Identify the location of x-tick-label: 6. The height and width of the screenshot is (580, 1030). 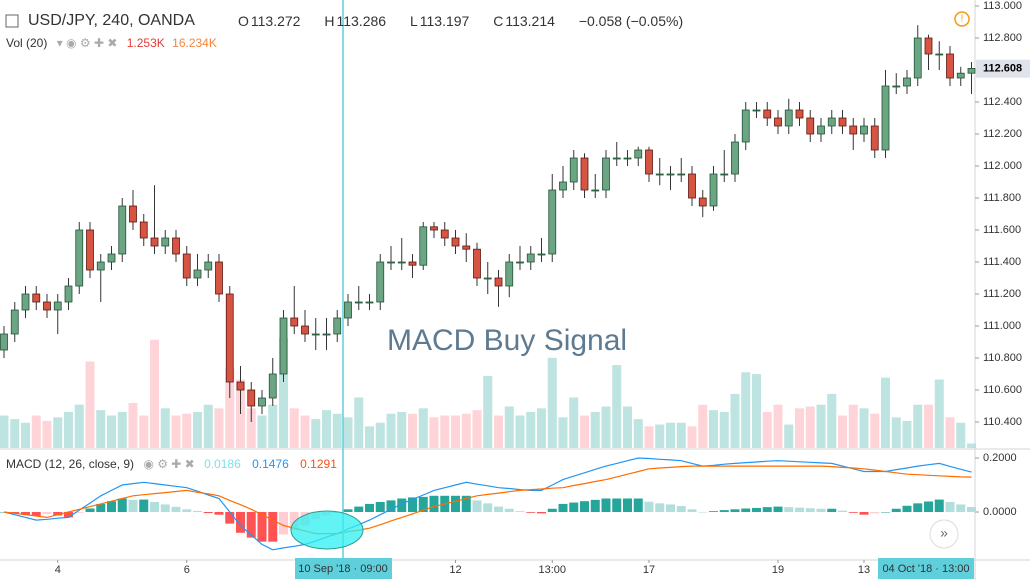
(187, 570).